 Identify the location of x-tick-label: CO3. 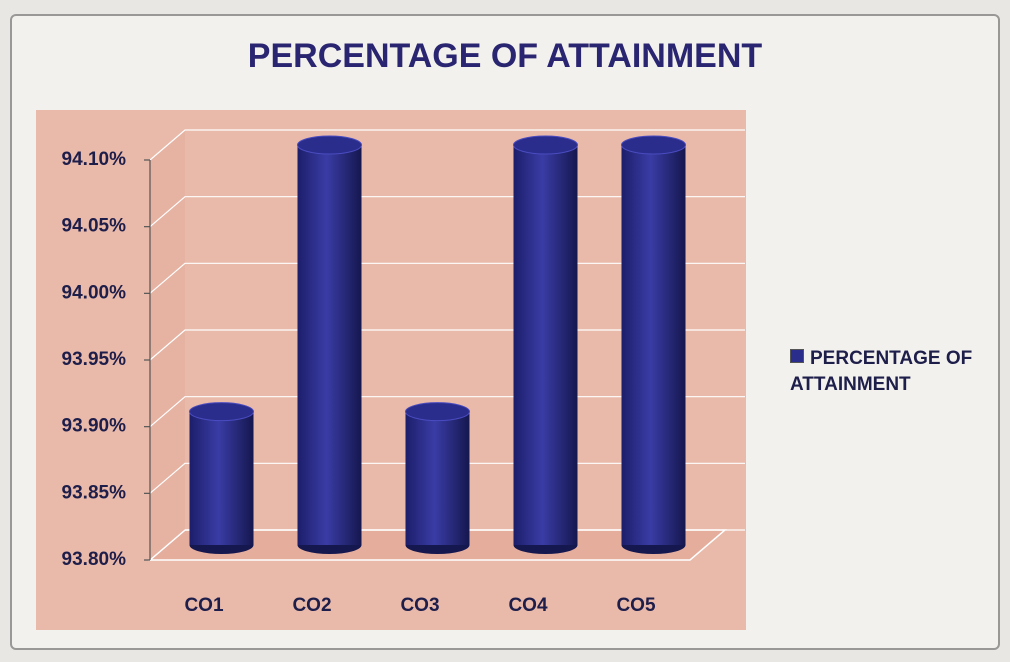
(419, 605).